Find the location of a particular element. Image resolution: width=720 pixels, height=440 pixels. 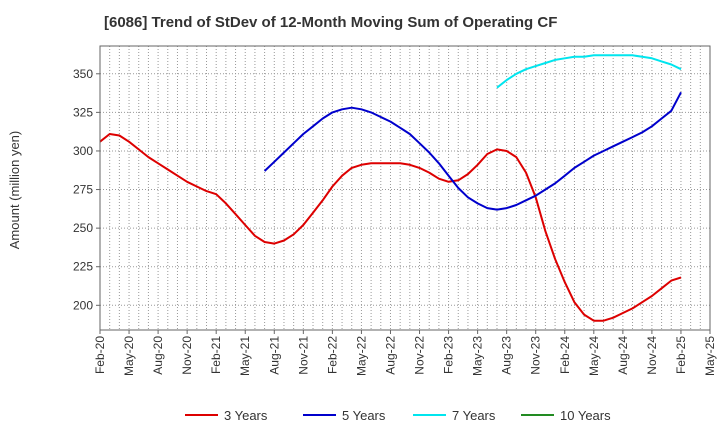

x-tick-label: Feb-20 is located at coordinates (100, 355).